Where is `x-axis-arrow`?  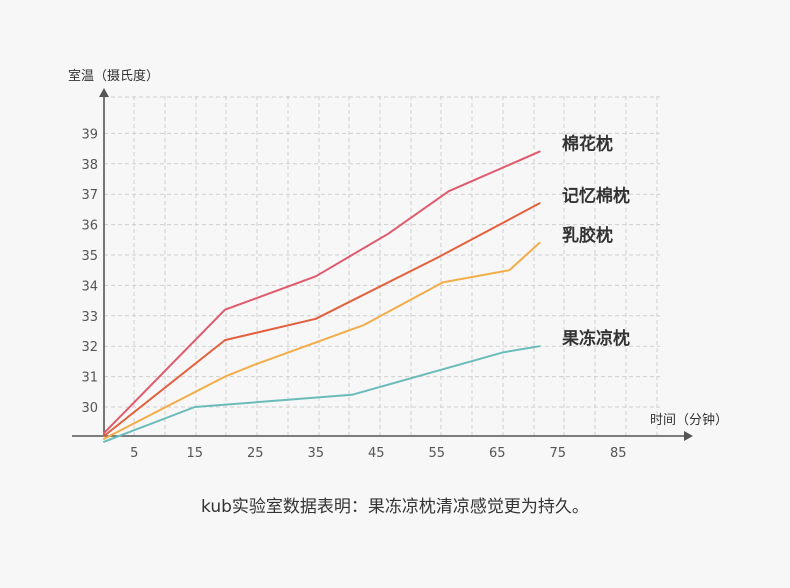
x-axis-arrow is located at coordinates (688, 436).